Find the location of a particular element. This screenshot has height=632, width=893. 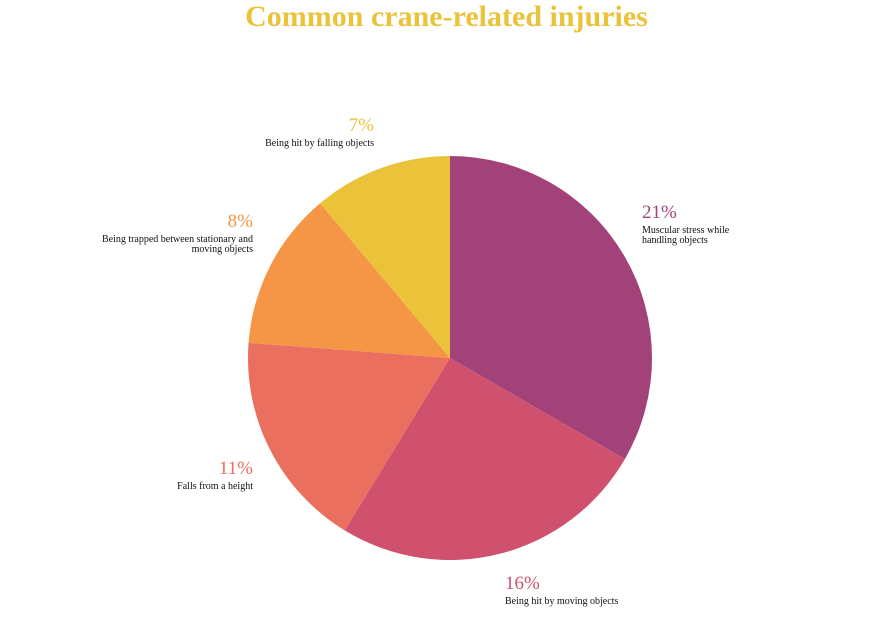

slice-category-label: Being hit by moving objects is located at coordinates (561, 601).